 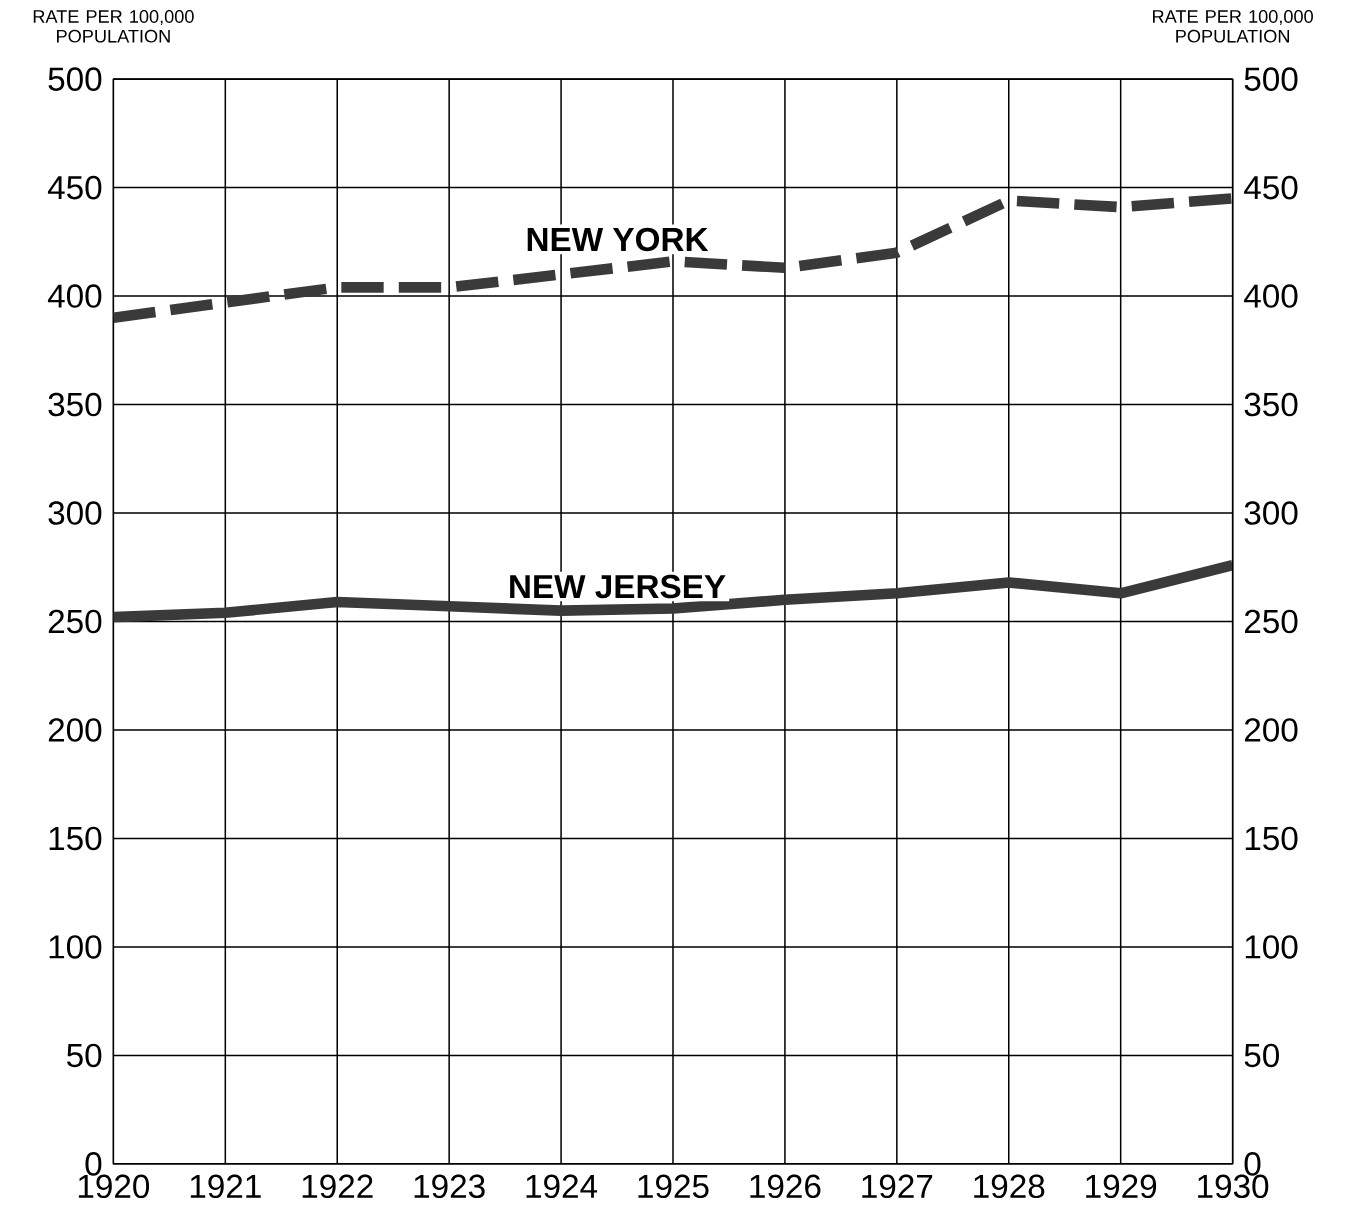 I want to click on x-tick-label: 1921, so click(x=225, y=1186).